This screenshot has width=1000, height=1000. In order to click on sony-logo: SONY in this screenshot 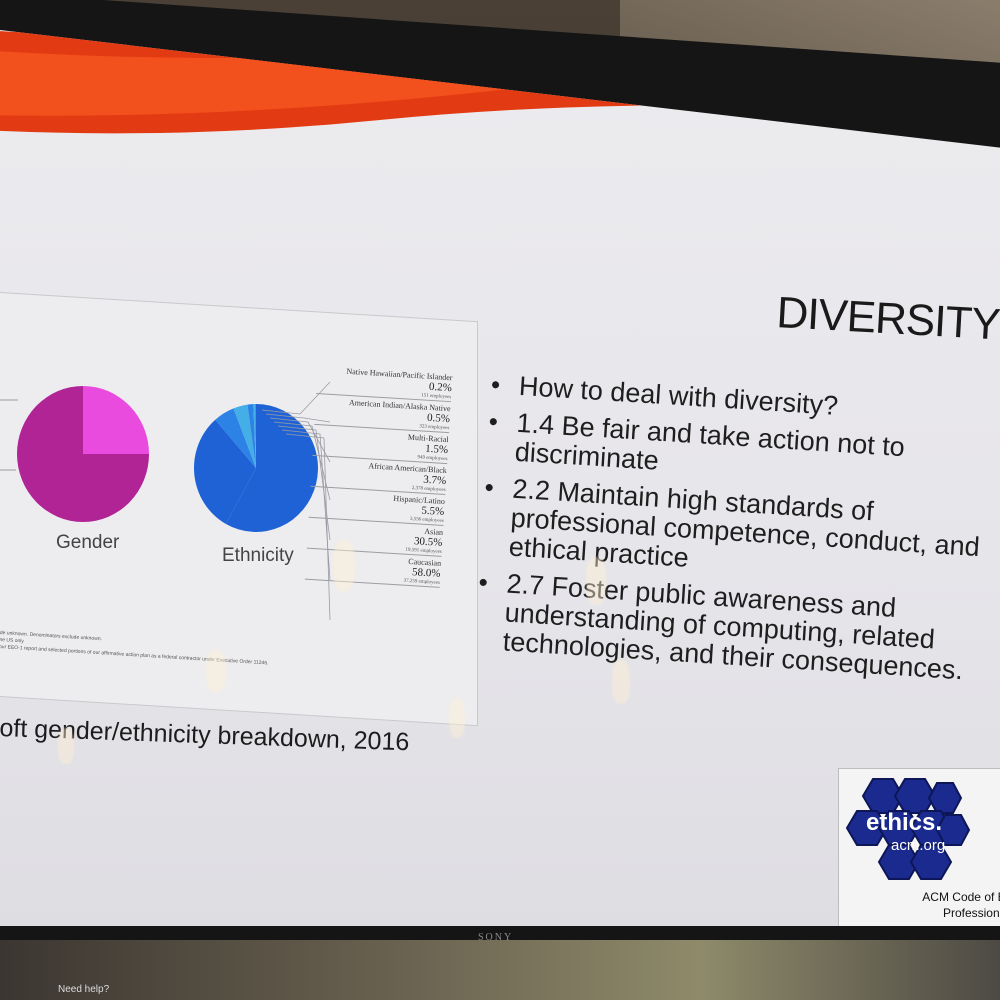, I will do `click(496, 937)`.